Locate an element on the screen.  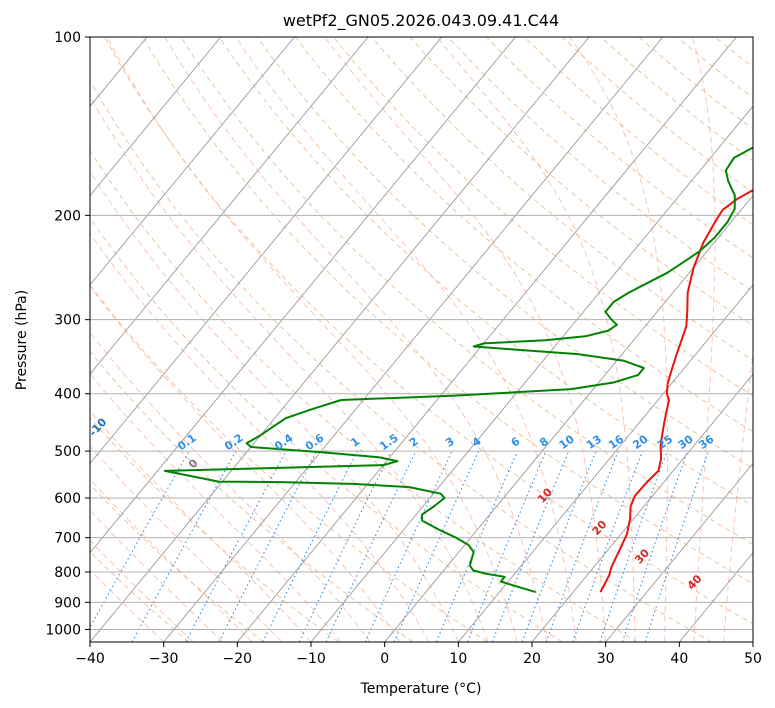
mixing-ratio-label: 30 is located at coordinates (686, 442).